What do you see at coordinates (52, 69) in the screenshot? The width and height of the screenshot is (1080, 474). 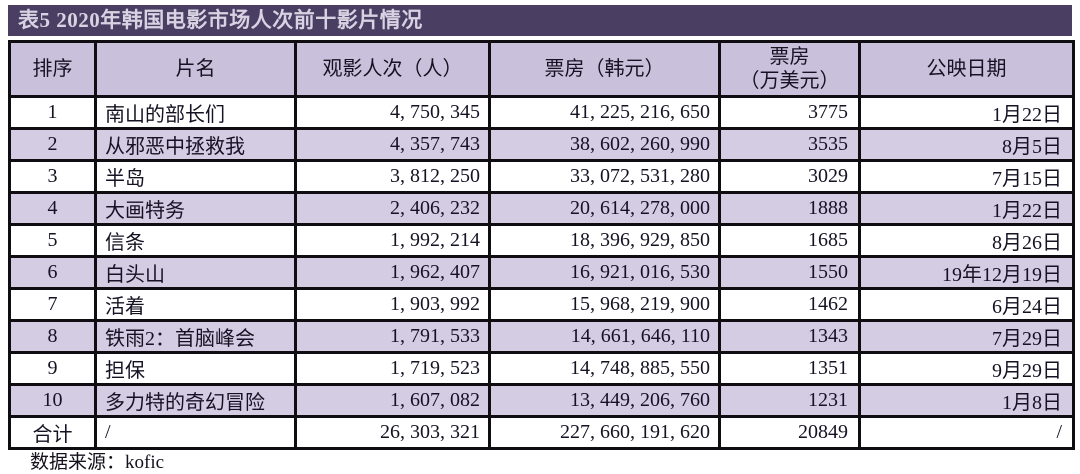 I see `col-header-rank: 排序` at bounding box center [52, 69].